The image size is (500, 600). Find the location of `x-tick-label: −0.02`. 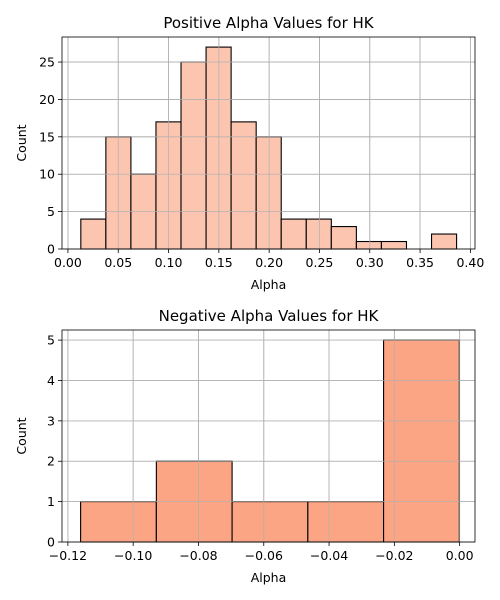

x-tick-label: −0.02 is located at coordinates (394, 555).